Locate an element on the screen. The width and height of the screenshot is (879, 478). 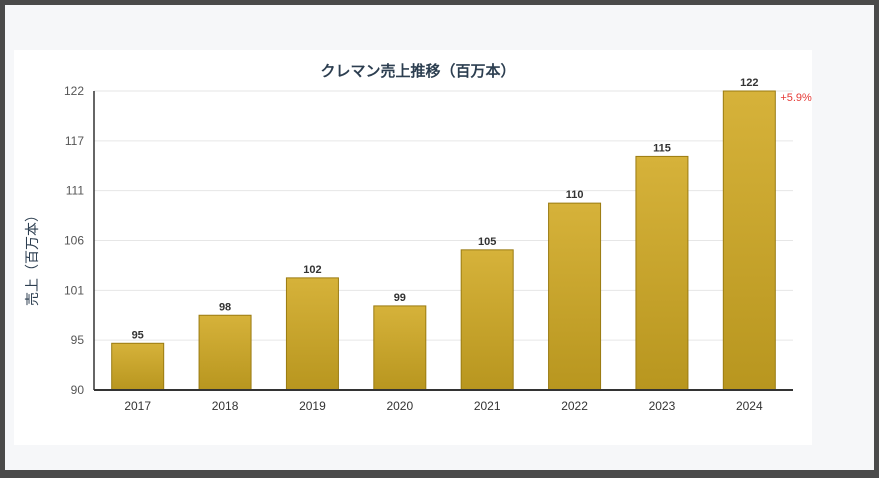
chart-title: クレマン売上推移（百万本） is located at coordinates (417, 71).